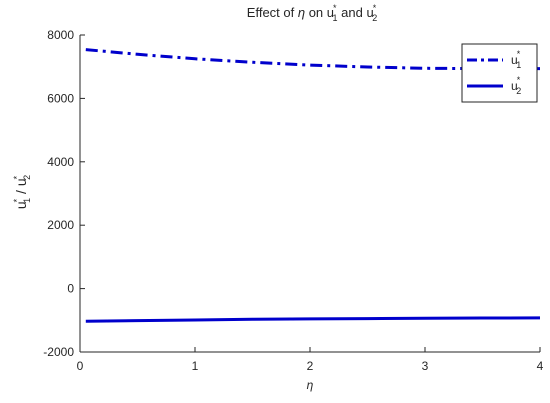 The image size is (550, 403). I want to click on title-sup2: *, so click(375, 8).